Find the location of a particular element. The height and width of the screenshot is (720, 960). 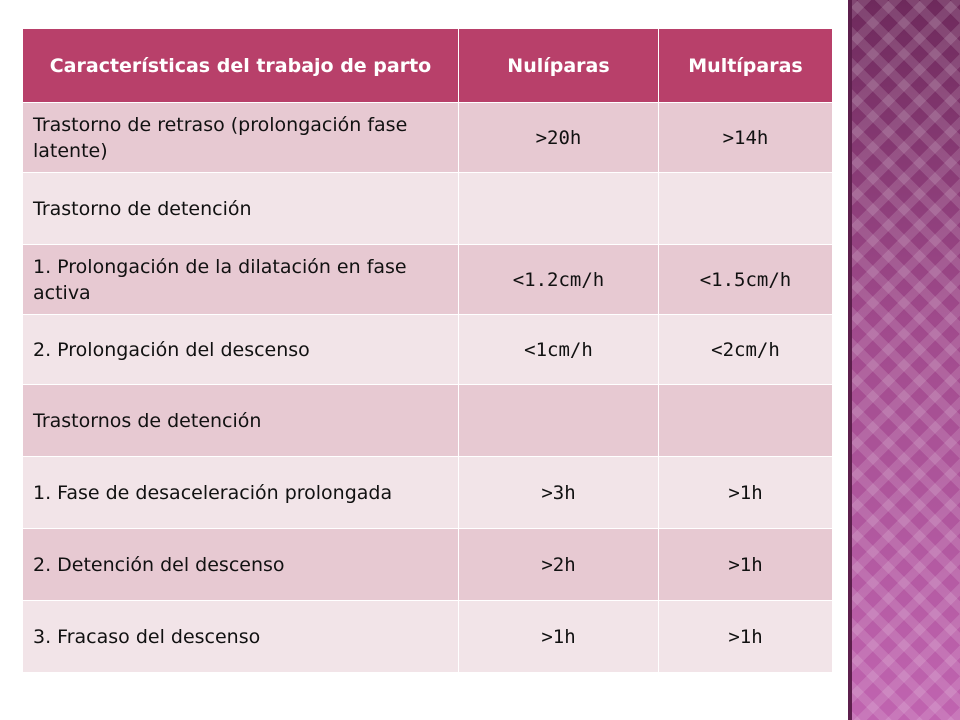

row-nuliparas-value: >2h is located at coordinates (558, 564).